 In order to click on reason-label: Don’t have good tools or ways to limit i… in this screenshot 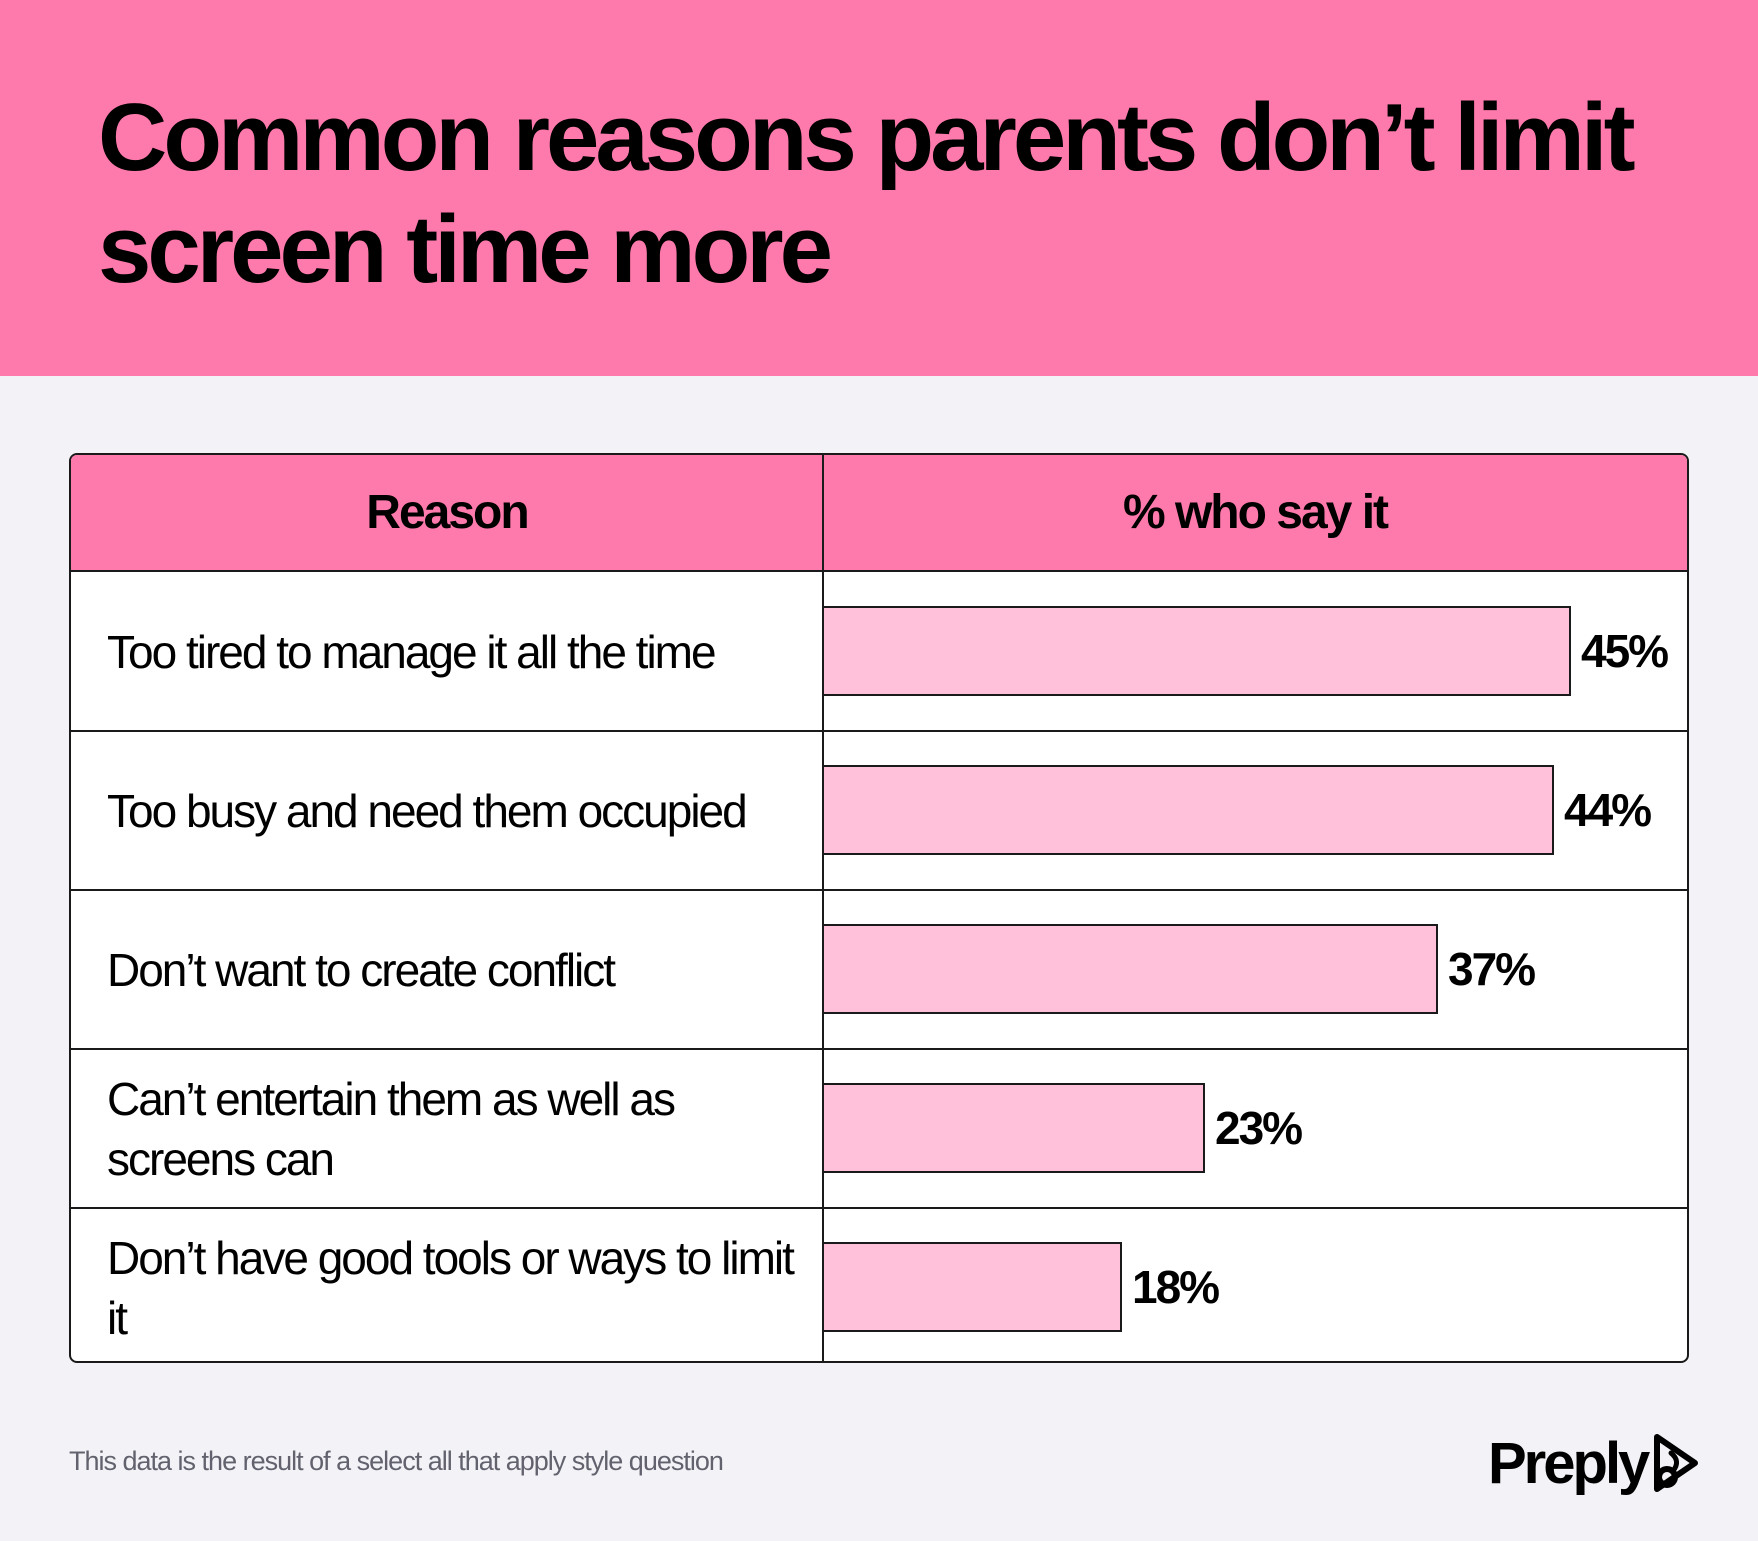, I will do `click(451, 1287)`.